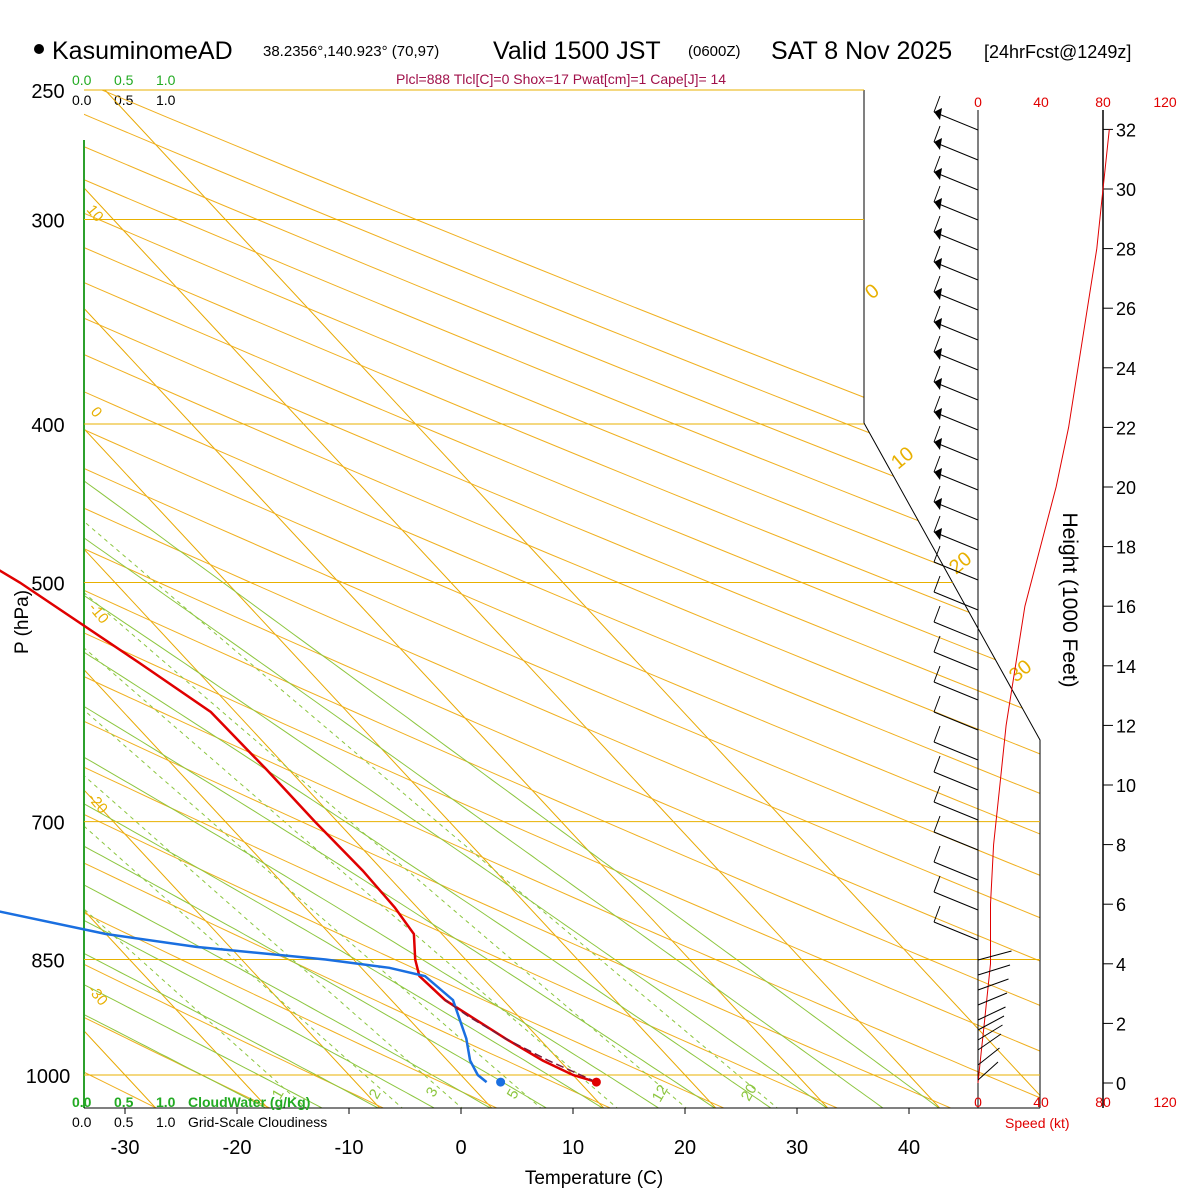 This screenshot has height=1200, width=1200. What do you see at coordinates (124, 80) in the screenshot?
I see `cloud-scale-top-green-1: 0.5` at bounding box center [124, 80].